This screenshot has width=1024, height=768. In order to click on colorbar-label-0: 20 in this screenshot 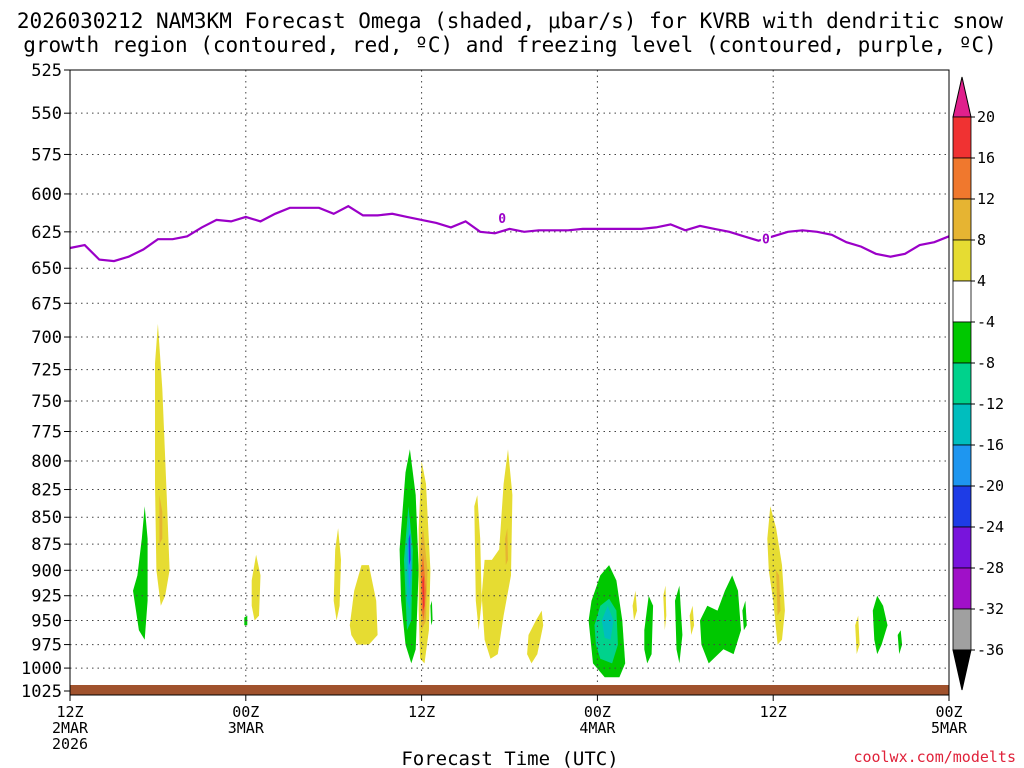, I will do `click(986, 117)`.